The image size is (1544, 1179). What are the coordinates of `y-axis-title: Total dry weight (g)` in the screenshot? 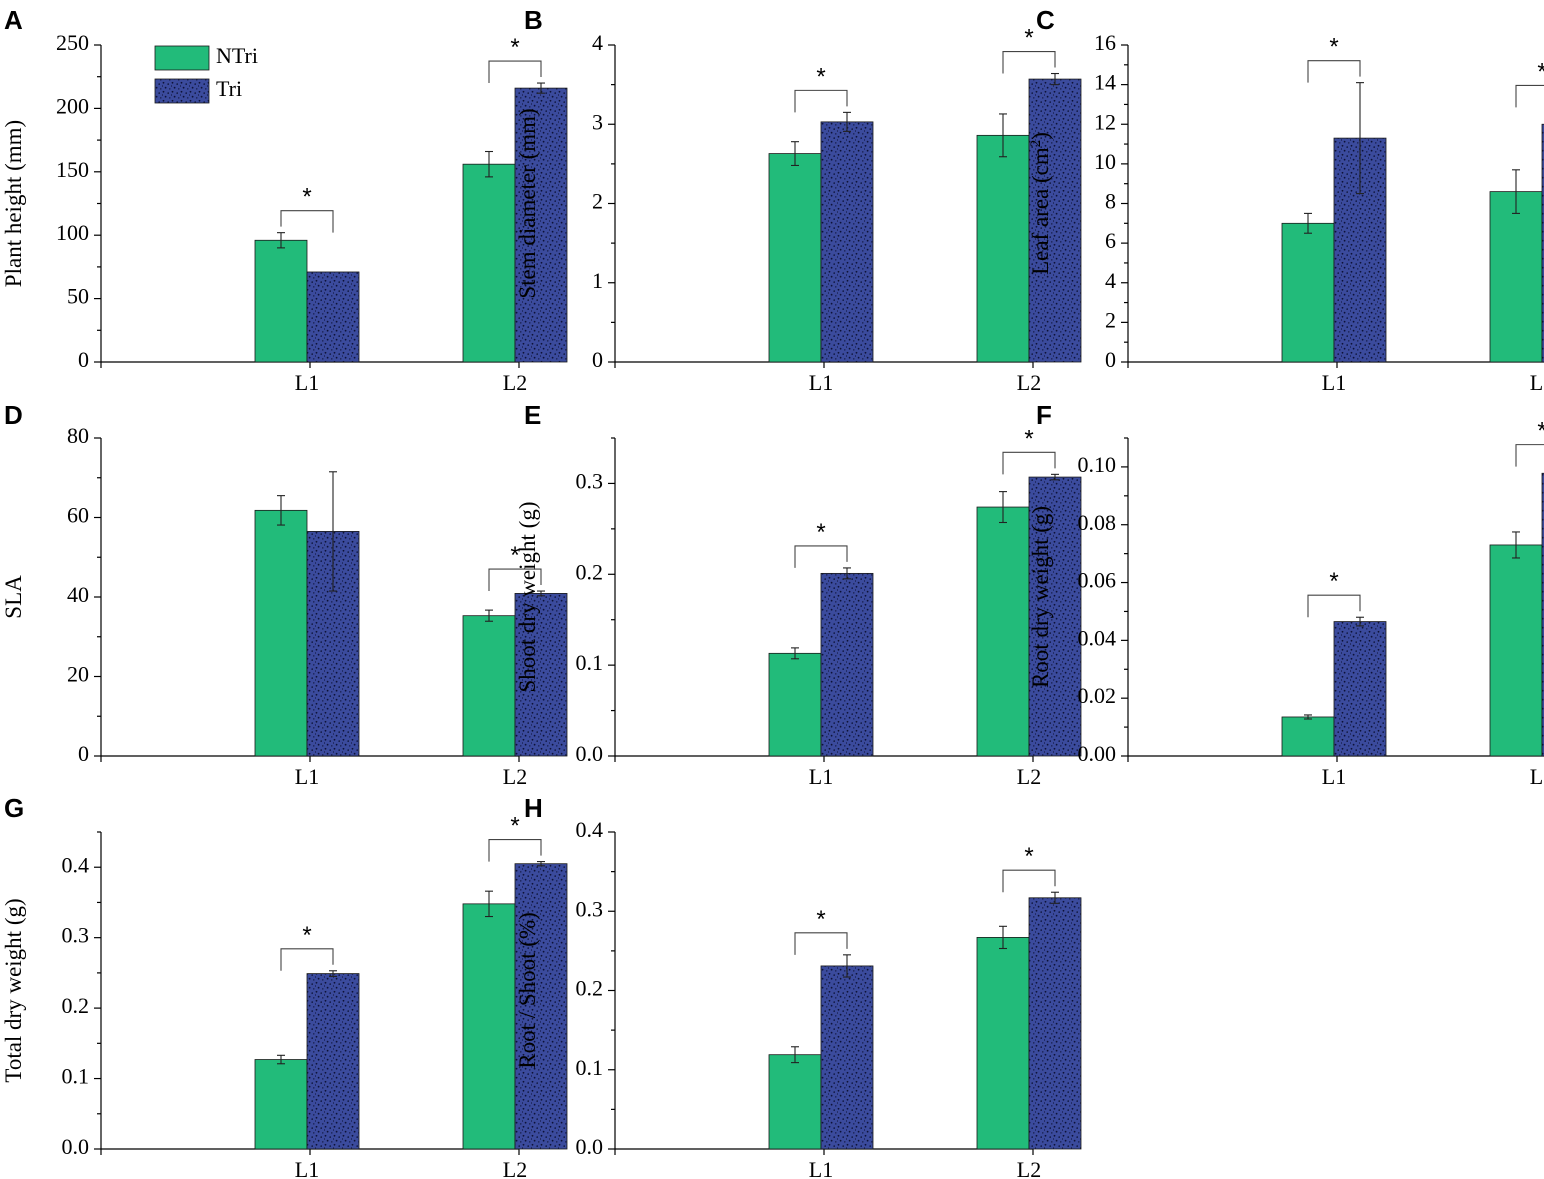 It's located at (13, 990).